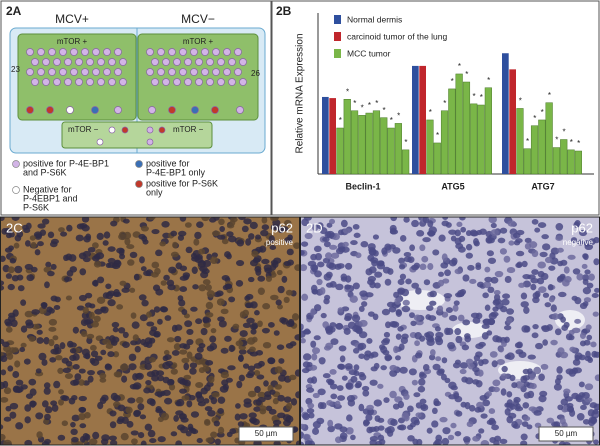 This screenshot has height=446, width=600. I want to click on marker-label: p62, so click(282, 227).